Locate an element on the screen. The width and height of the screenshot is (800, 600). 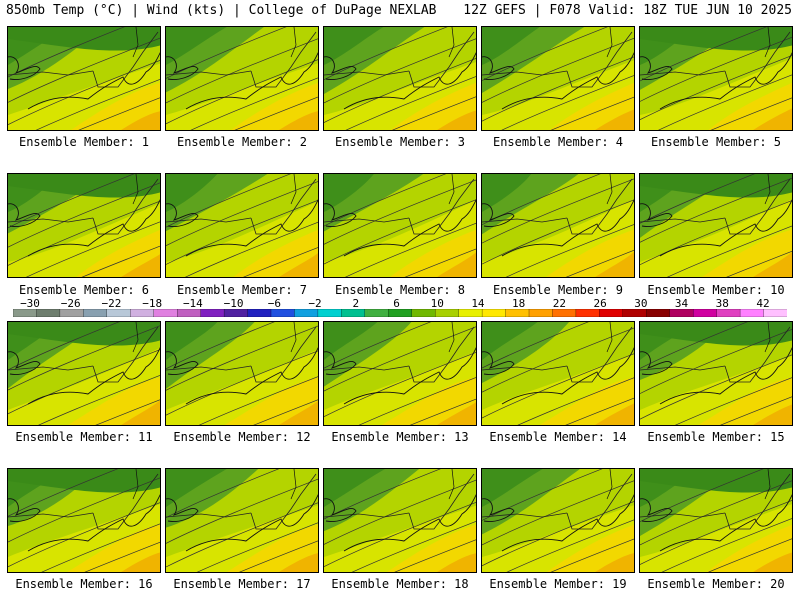
colorbar-tick-label: −6 is located at coordinates (274, 303).